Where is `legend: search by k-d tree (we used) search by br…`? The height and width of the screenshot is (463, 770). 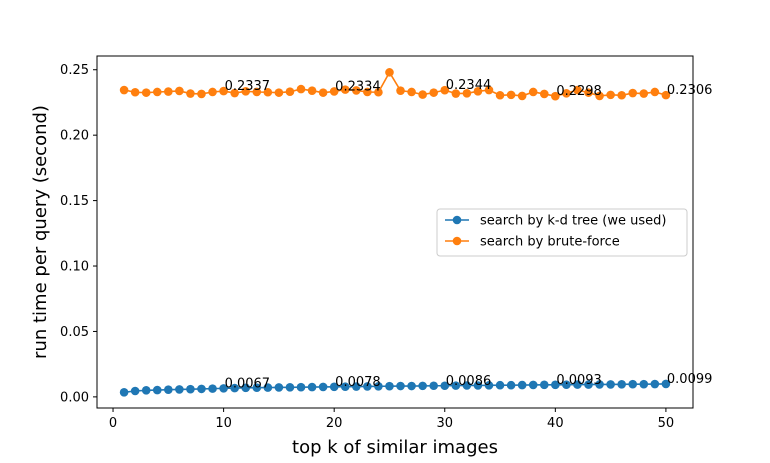
legend: search by k-d tree (we used) search by br… is located at coordinates (562, 232).